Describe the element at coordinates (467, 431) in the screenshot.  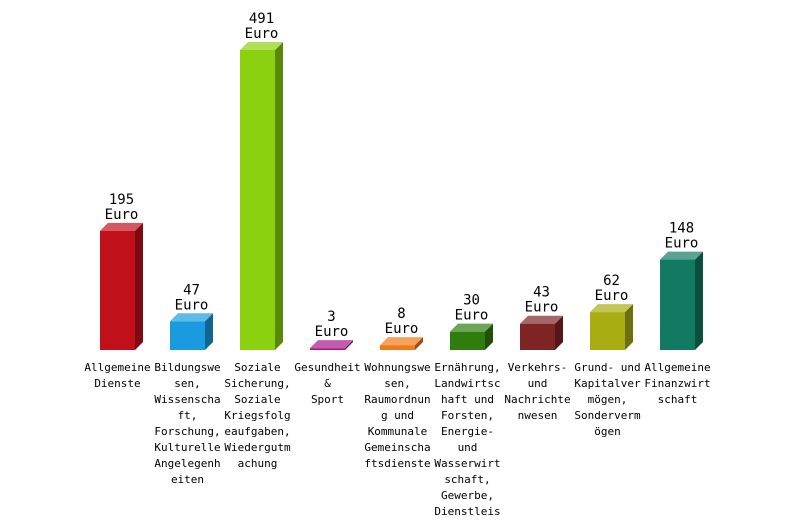
I see `category-label-line: Energie-` at that location.